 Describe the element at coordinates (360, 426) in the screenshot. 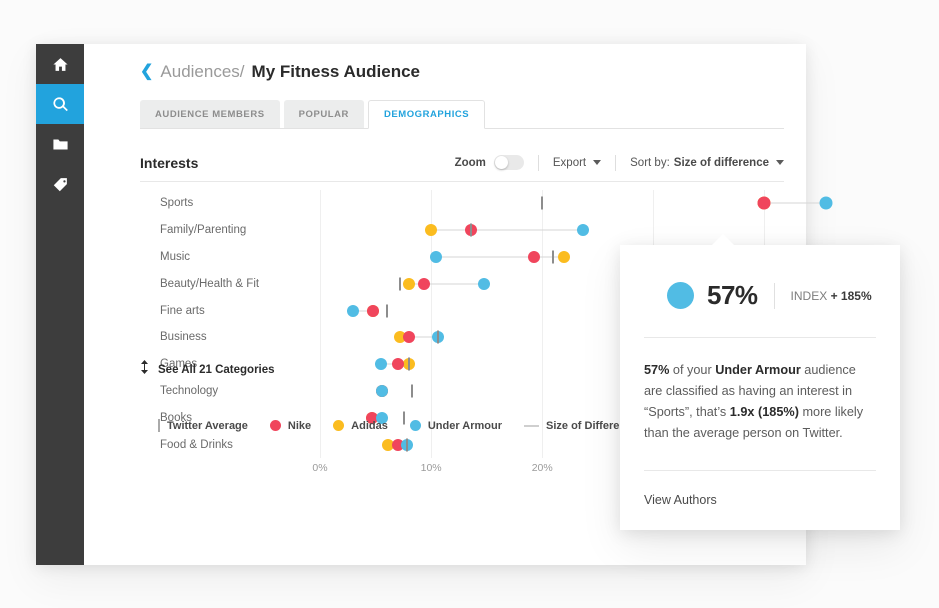

I see `legend-item: Adidas` at that location.